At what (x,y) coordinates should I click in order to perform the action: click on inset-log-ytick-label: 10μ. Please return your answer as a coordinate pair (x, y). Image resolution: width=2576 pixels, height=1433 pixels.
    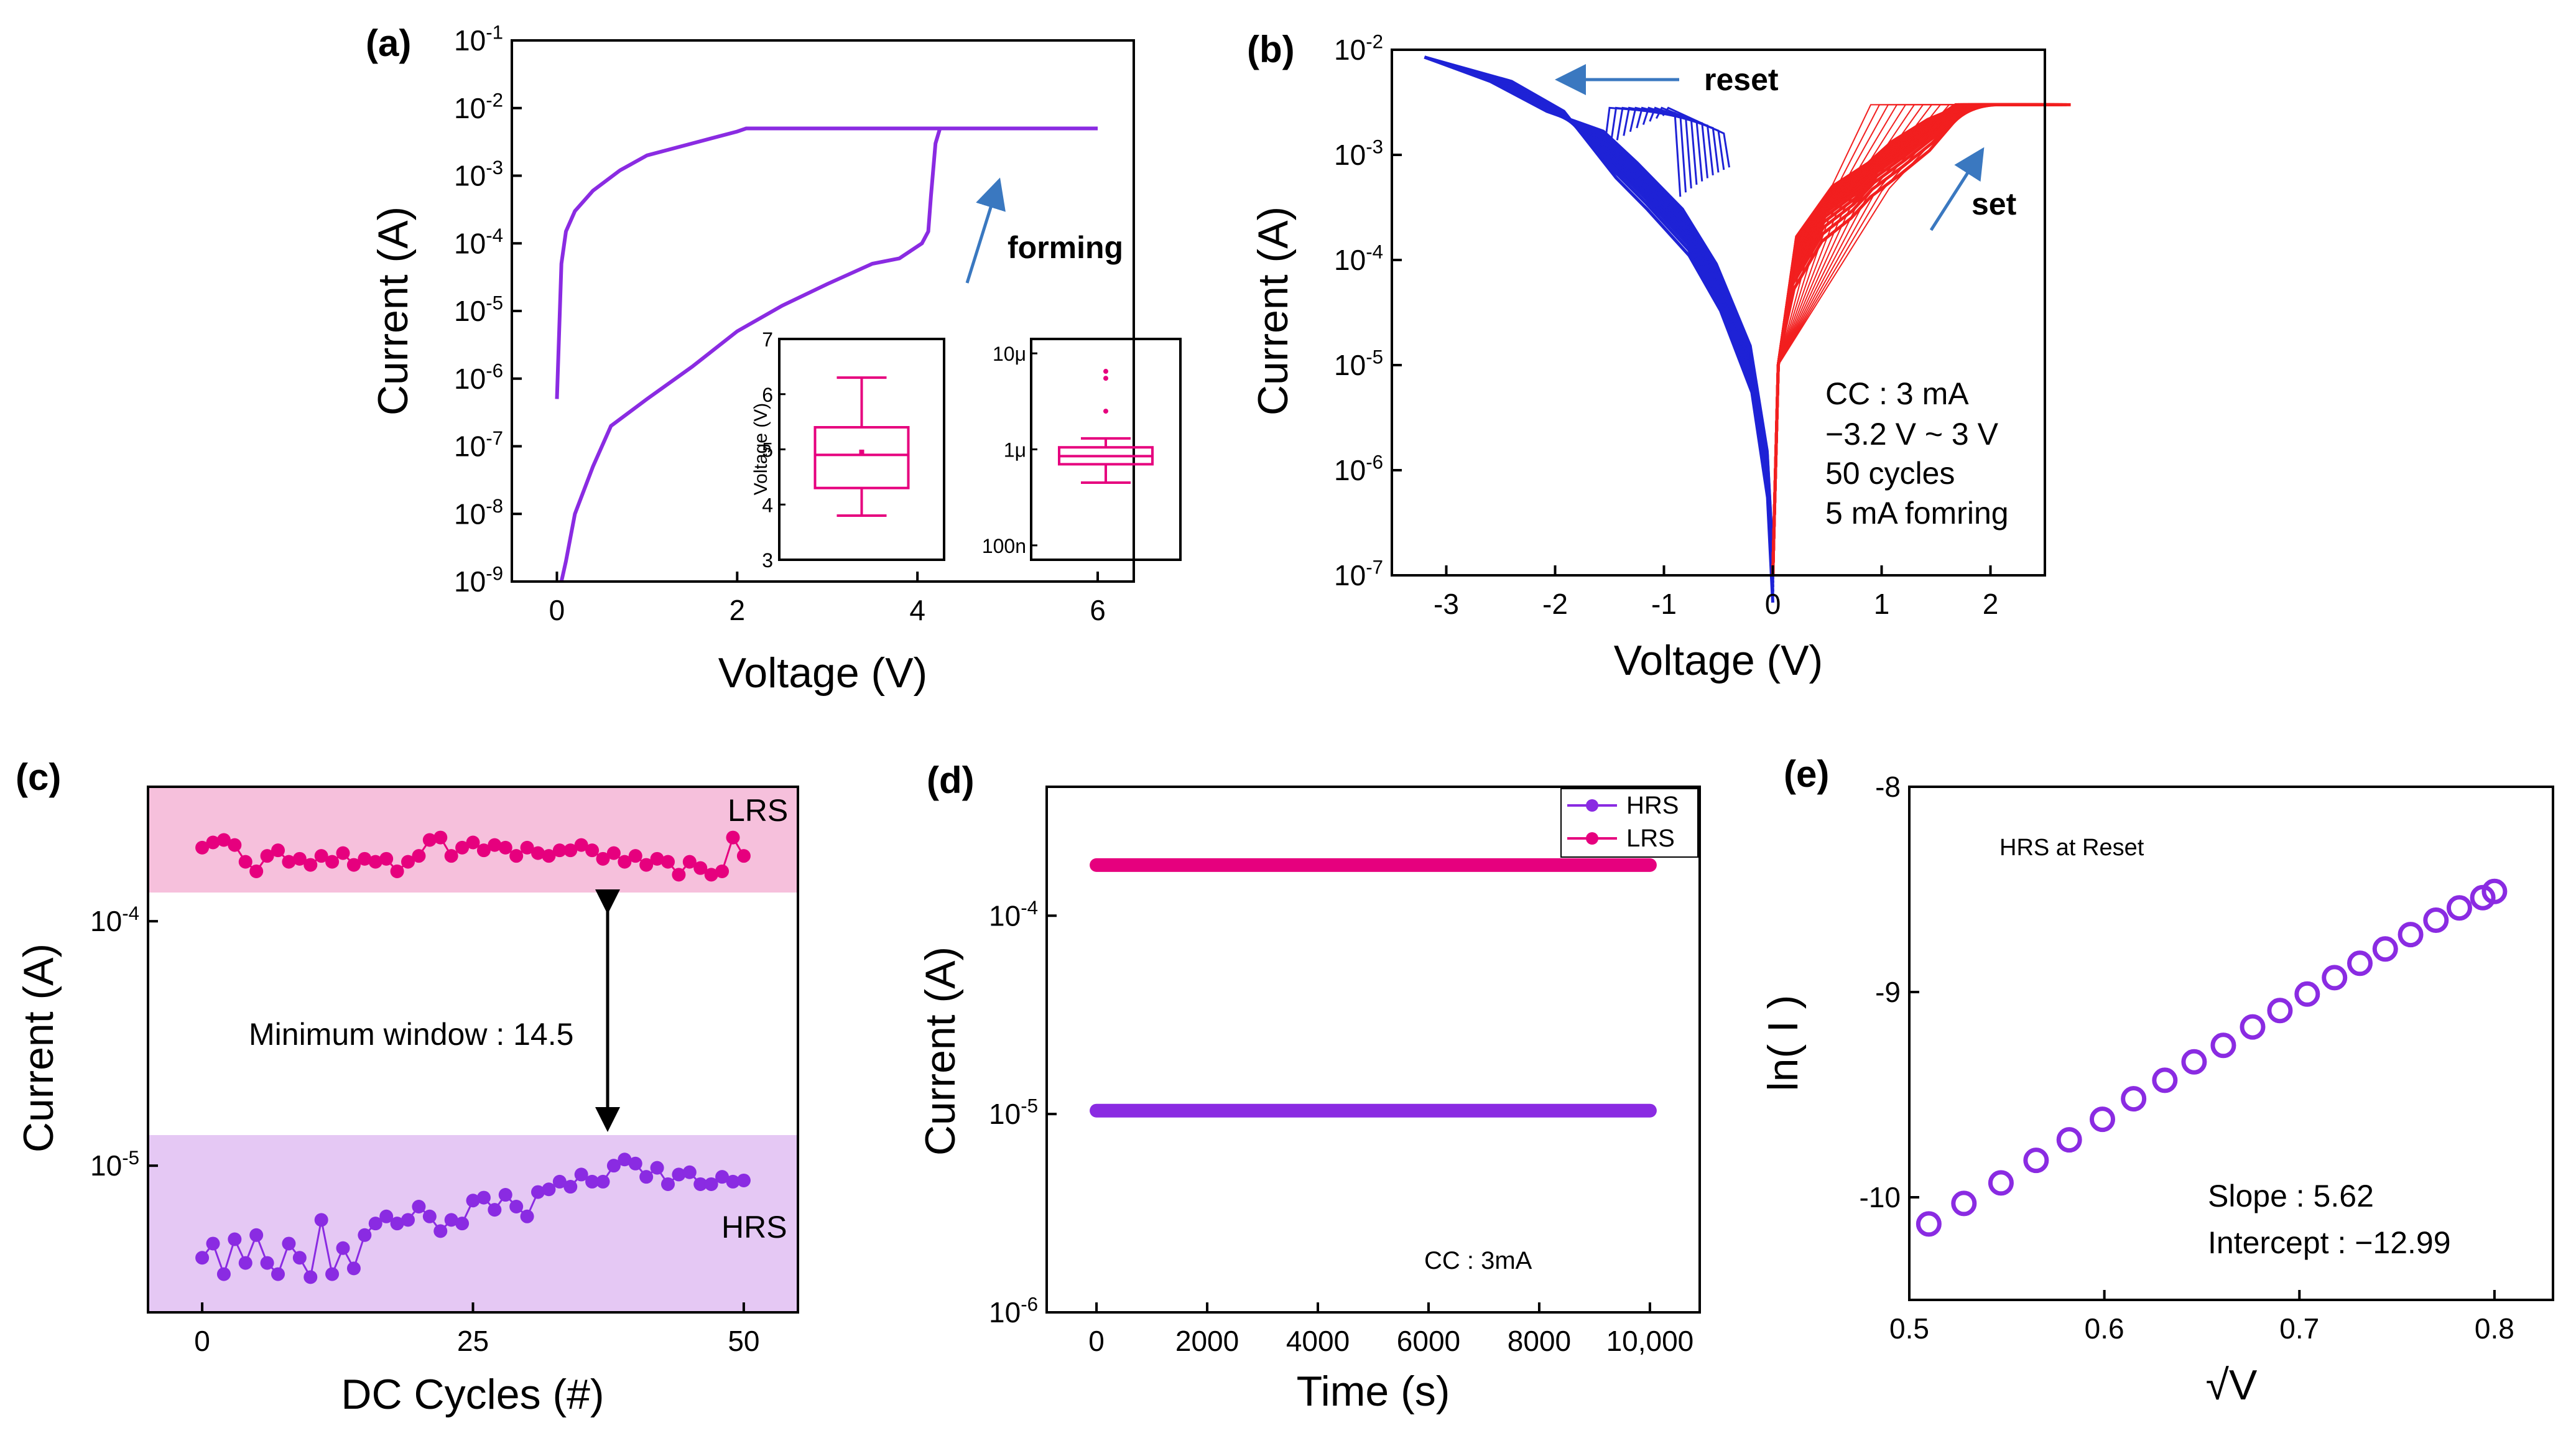
    Looking at the image, I should click on (1010, 354).